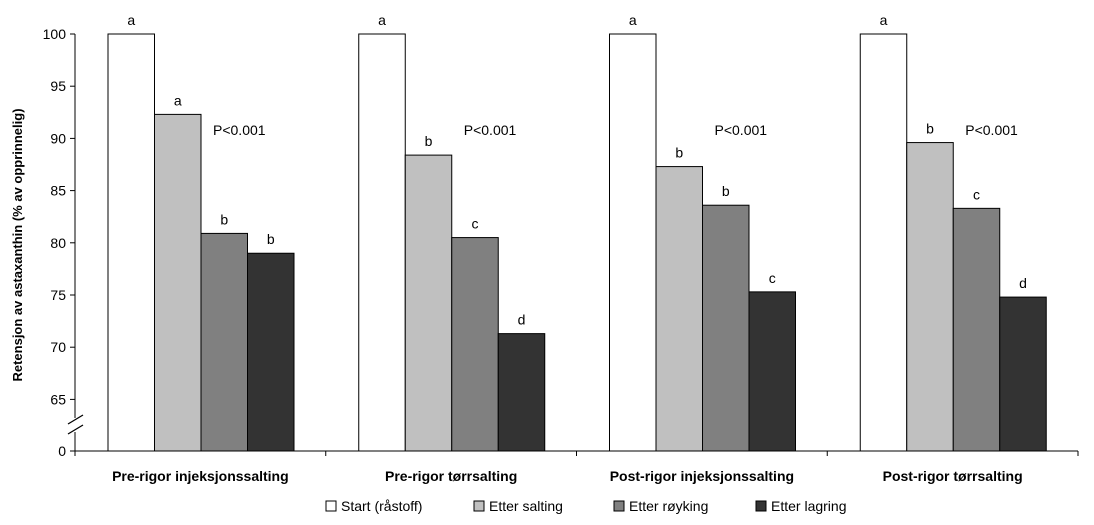  I want to click on y-tick-label: 80, so click(58, 243).